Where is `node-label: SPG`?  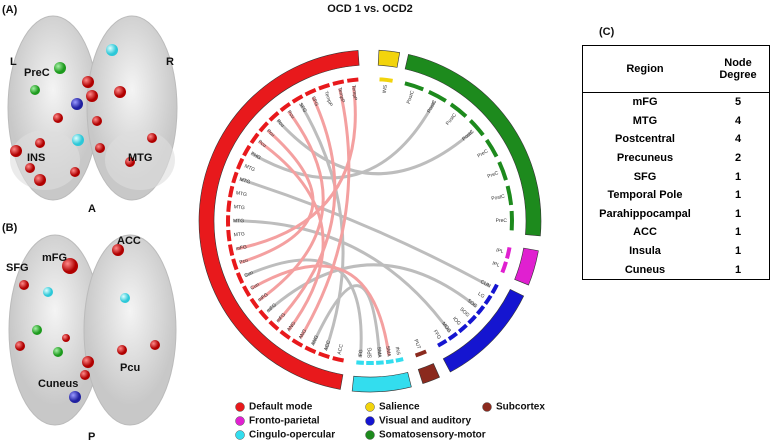
node-label: SPG is located at coordinates (370, 352).